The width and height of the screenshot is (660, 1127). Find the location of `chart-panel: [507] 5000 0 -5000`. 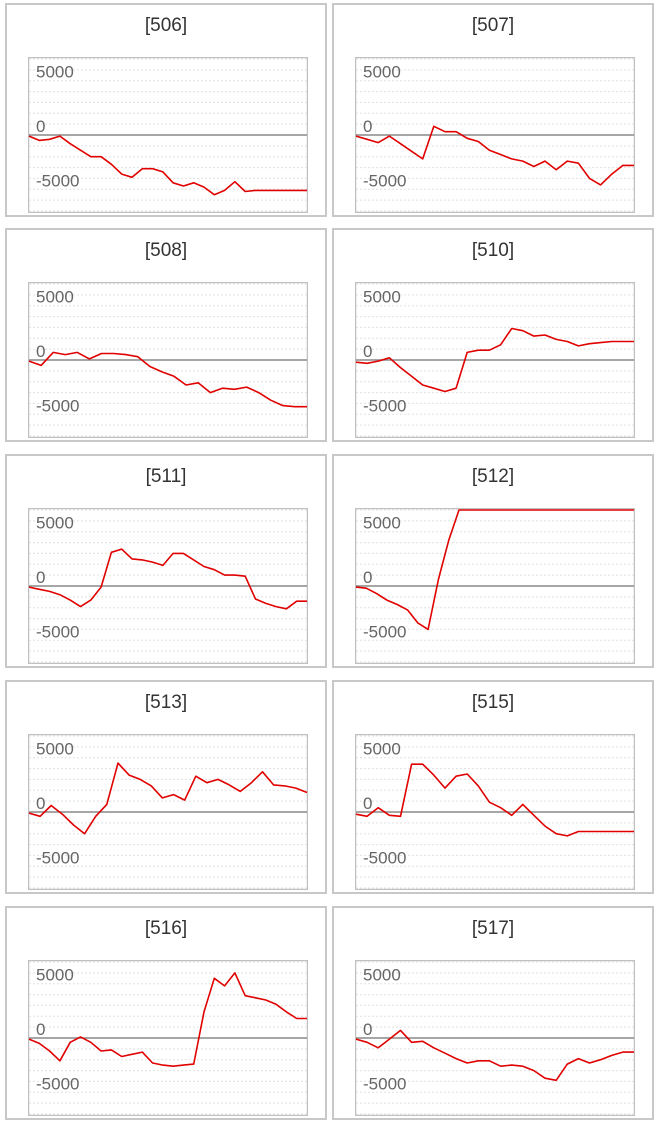

chart-panel: [507] 5000 0 -5000 is located at coordinates (493, 110).